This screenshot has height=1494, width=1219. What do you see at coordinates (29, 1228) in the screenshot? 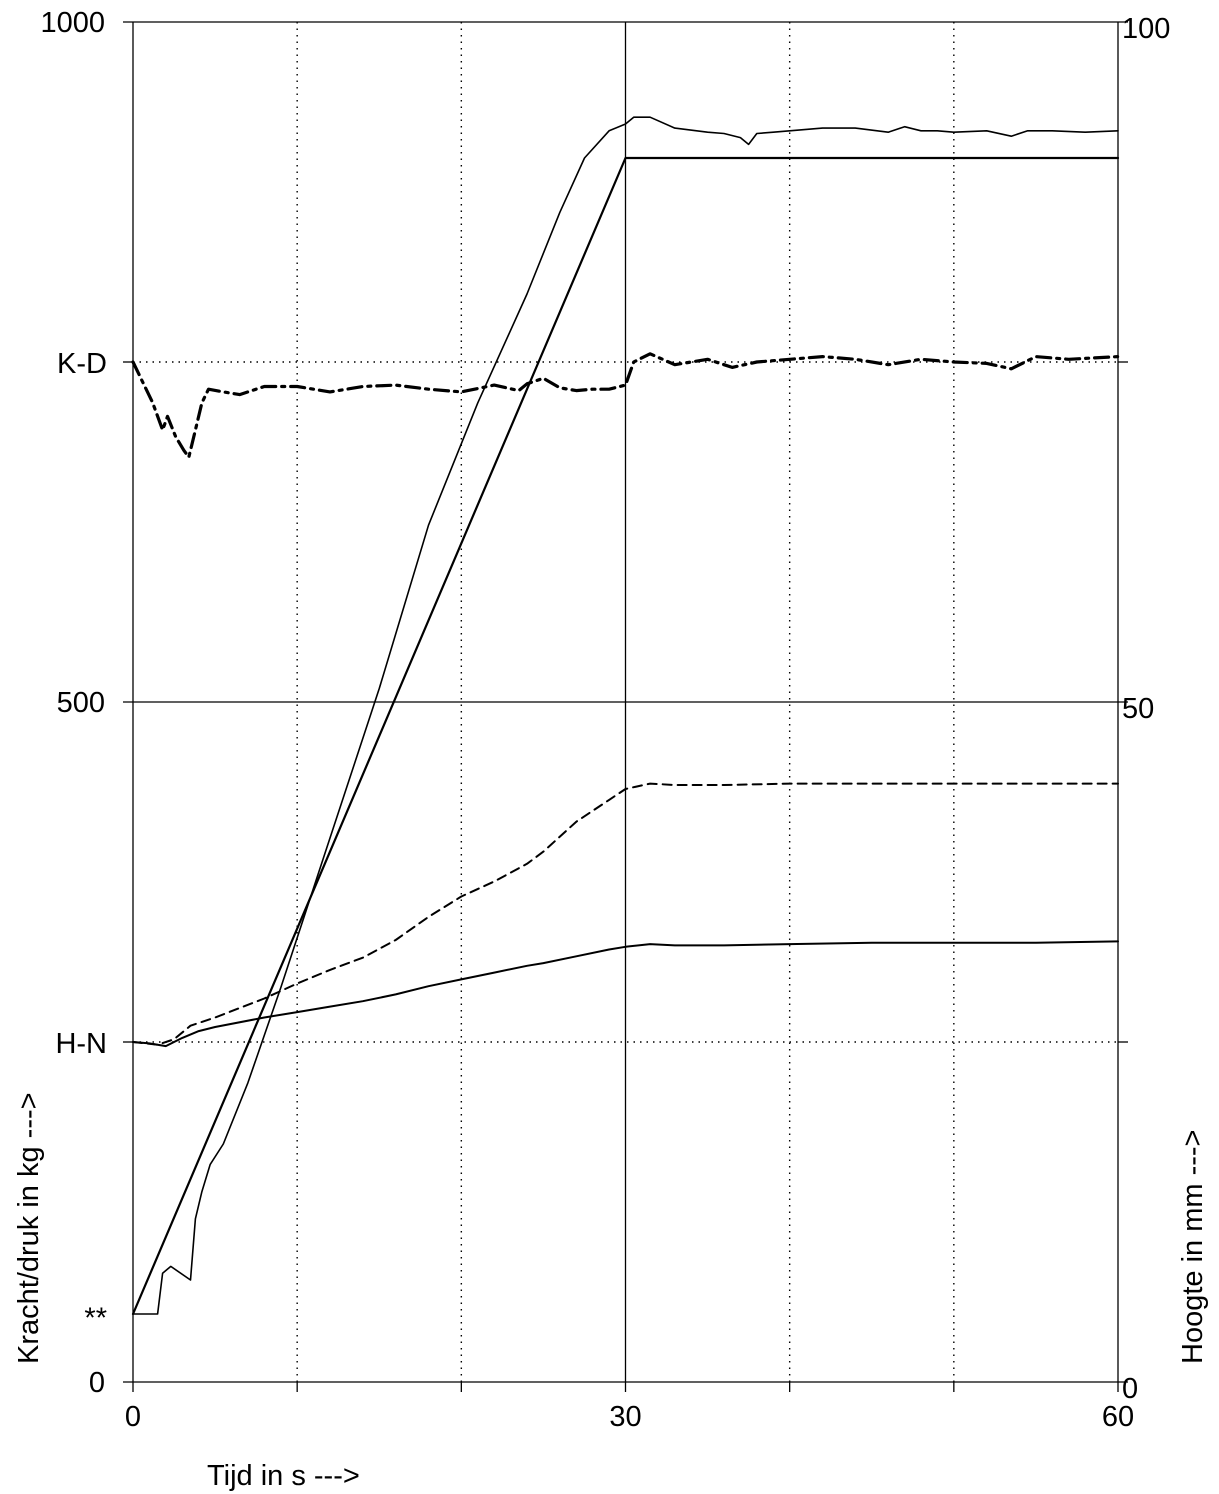
I see `y-axis-title-left: Kracht/druk in kg --->` at bounding box center [29, 1228].